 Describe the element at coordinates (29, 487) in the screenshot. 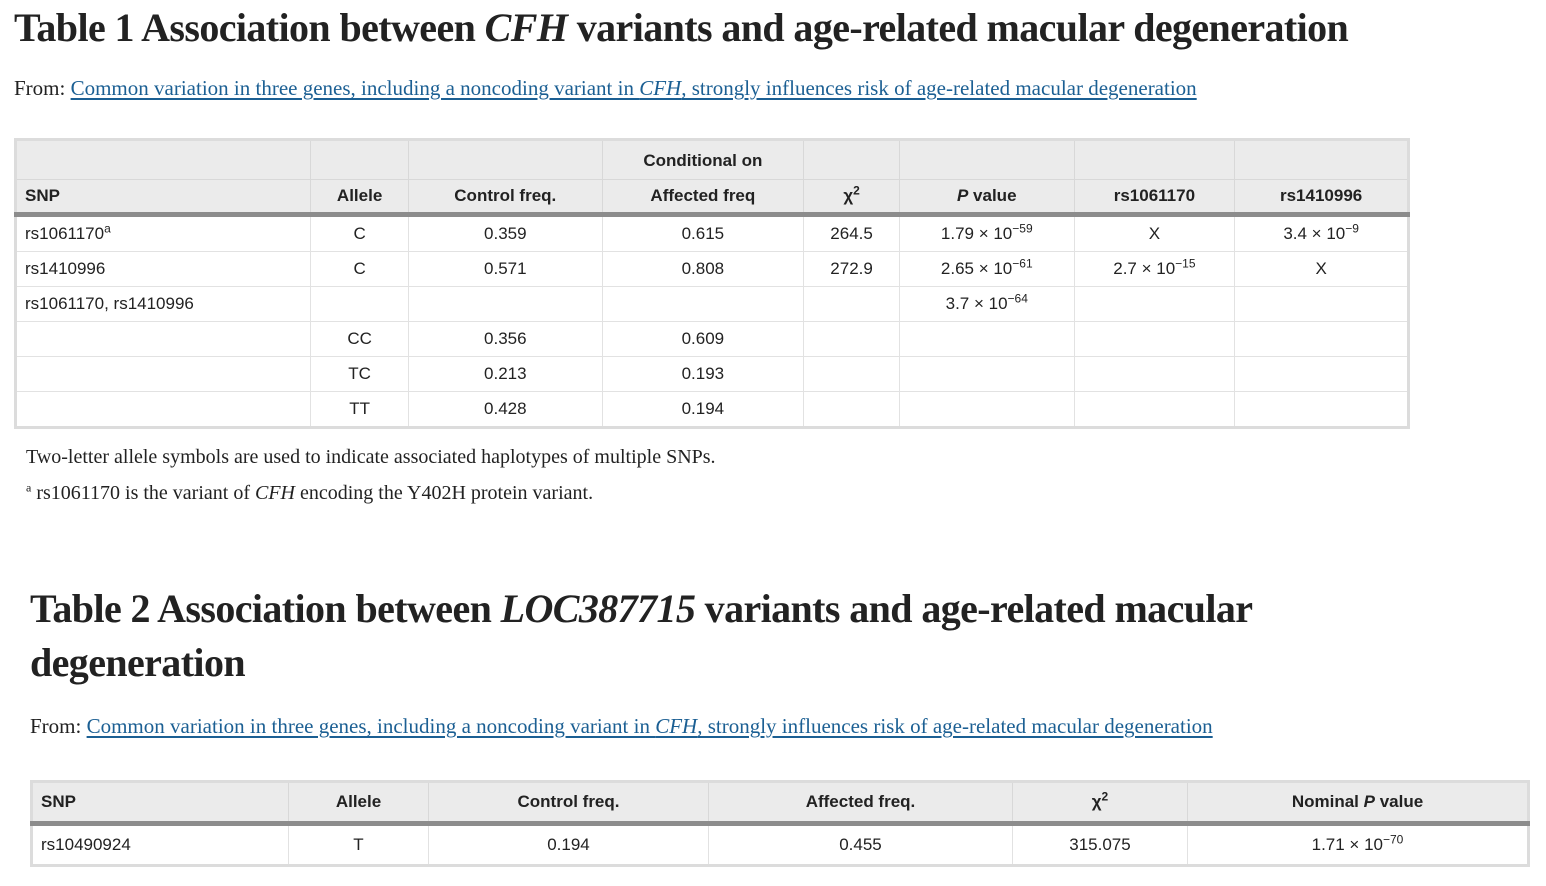

I see `footnote-marker: a` at that location.